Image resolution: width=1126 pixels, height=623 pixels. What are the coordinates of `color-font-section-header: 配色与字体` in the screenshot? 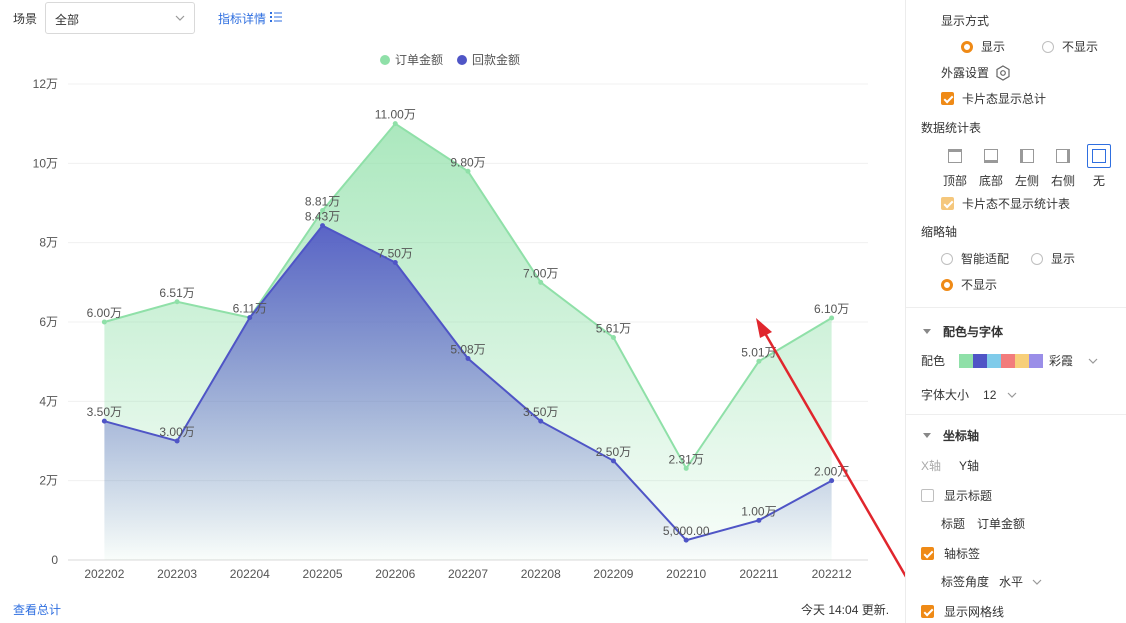 It's located at (963, 331).